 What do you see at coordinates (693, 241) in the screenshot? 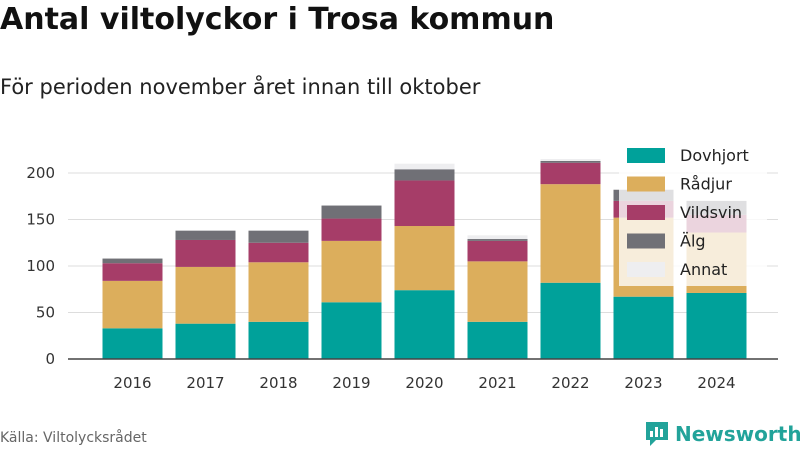
I see `legend-label-älg: Älg` at bounding box center [693, 241].